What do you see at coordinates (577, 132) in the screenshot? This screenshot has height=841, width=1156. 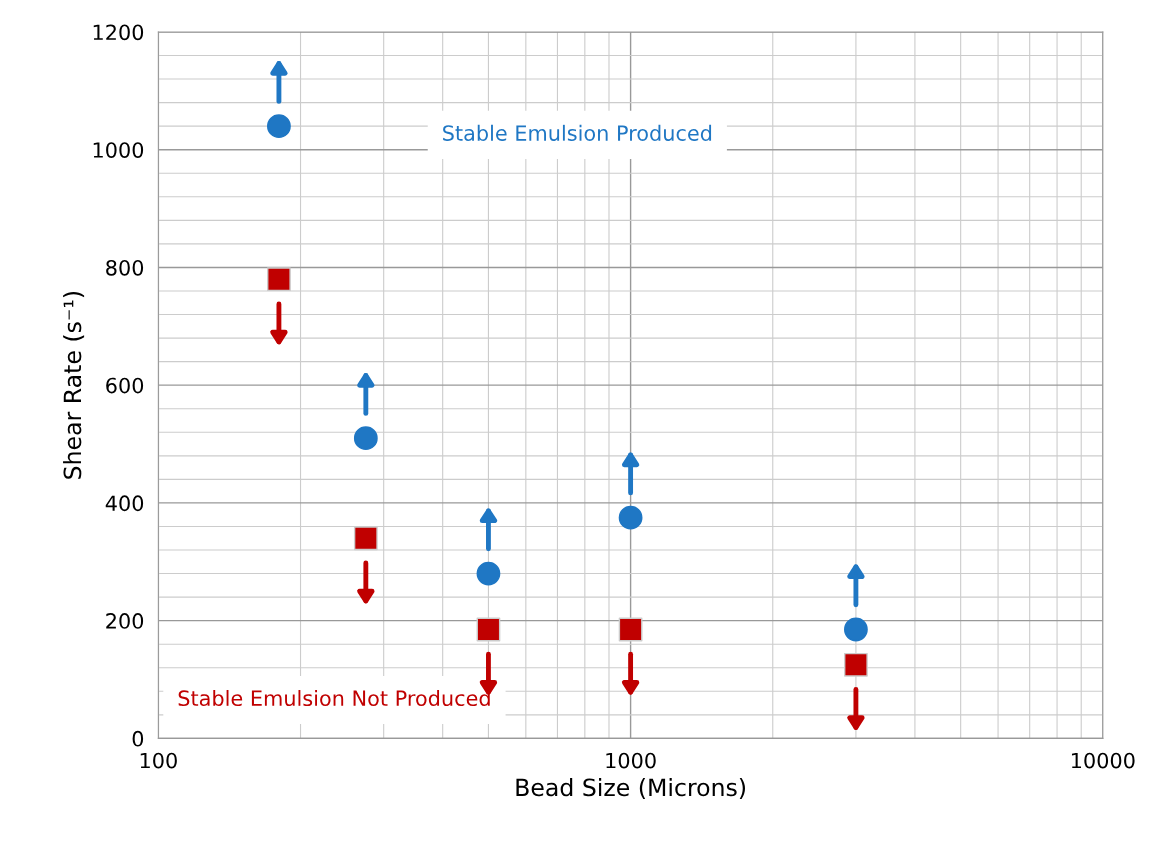 I see `annotation: Stable Emulsion Produced` at bounding box center [577, 132].